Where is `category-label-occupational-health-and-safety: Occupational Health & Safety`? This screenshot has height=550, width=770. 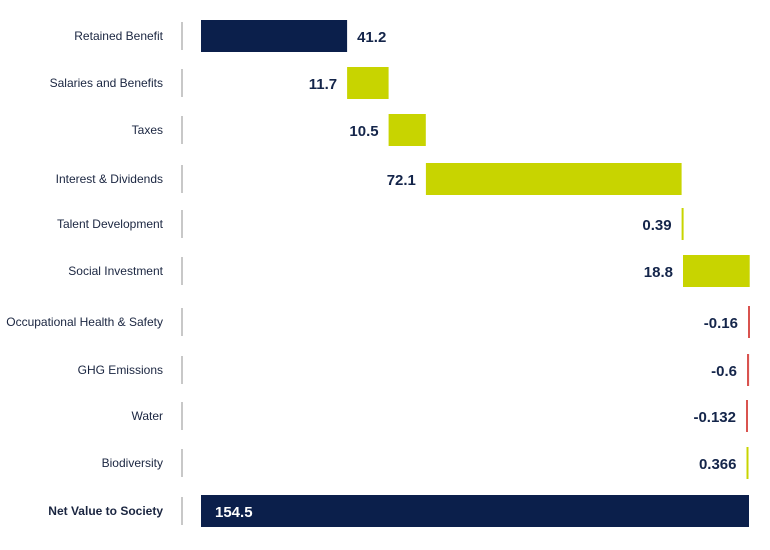
category-label-occupational-health-and-safety: Occupational Health & Safety is located at coordinates (84, 322).